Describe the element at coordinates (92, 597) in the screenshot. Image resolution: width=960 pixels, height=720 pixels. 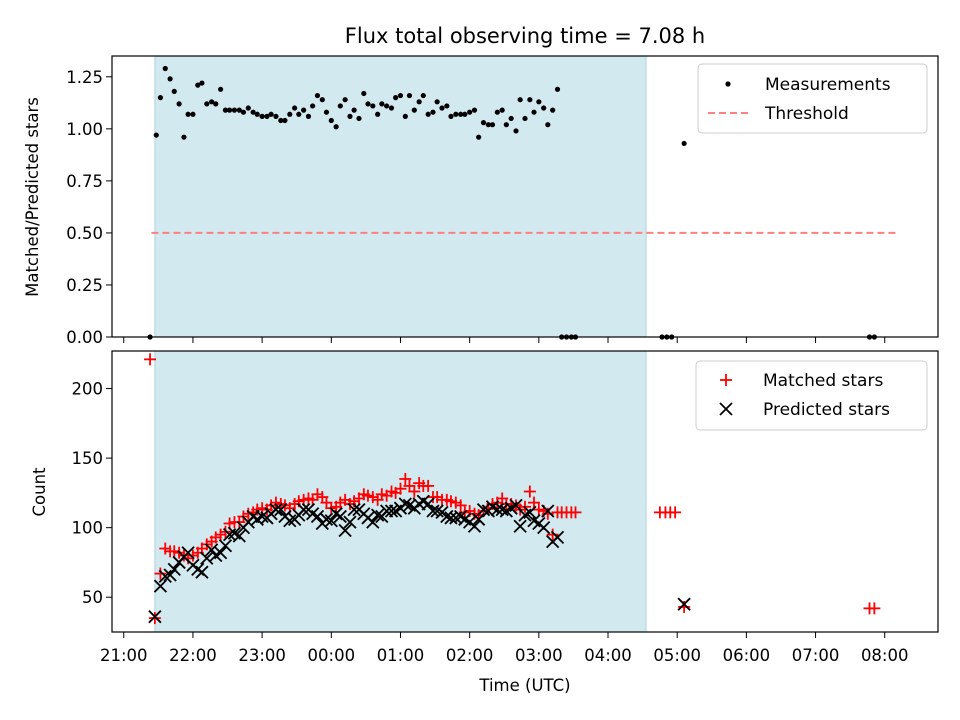
I see `bottom-y-tick-label: 50` at that location.